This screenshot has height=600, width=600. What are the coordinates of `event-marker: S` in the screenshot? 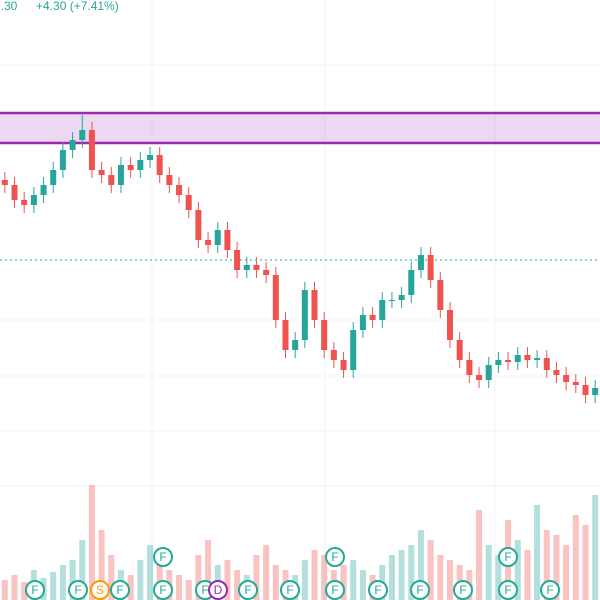 It's located at (100, 590).